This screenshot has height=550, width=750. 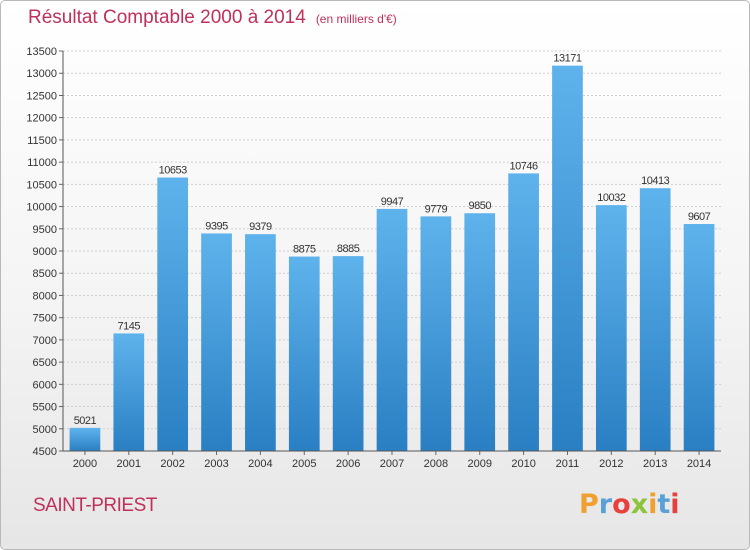 I want to click on x-tick-label: 2003, so click(x=216, y=464).